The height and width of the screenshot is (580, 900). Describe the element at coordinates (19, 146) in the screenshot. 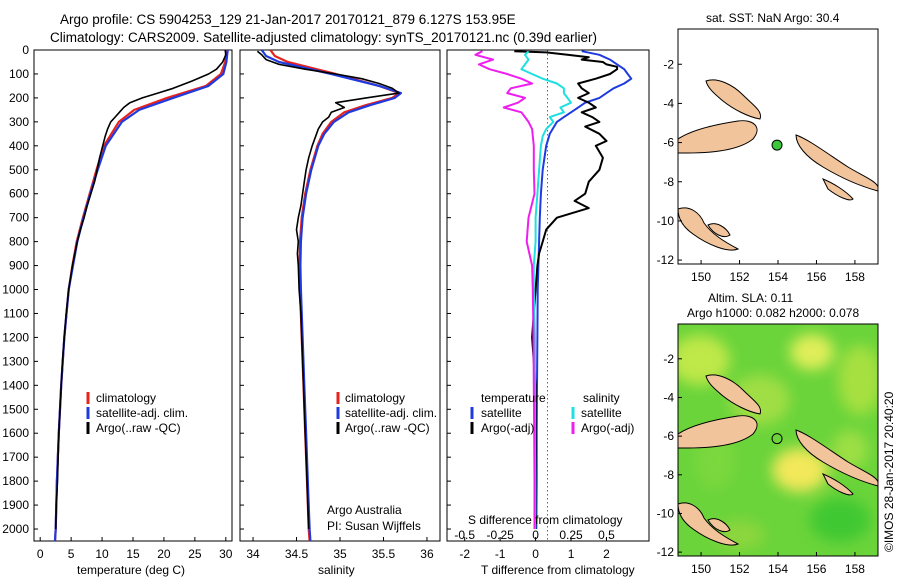

I see `depth-tick-label: 400` at that location.